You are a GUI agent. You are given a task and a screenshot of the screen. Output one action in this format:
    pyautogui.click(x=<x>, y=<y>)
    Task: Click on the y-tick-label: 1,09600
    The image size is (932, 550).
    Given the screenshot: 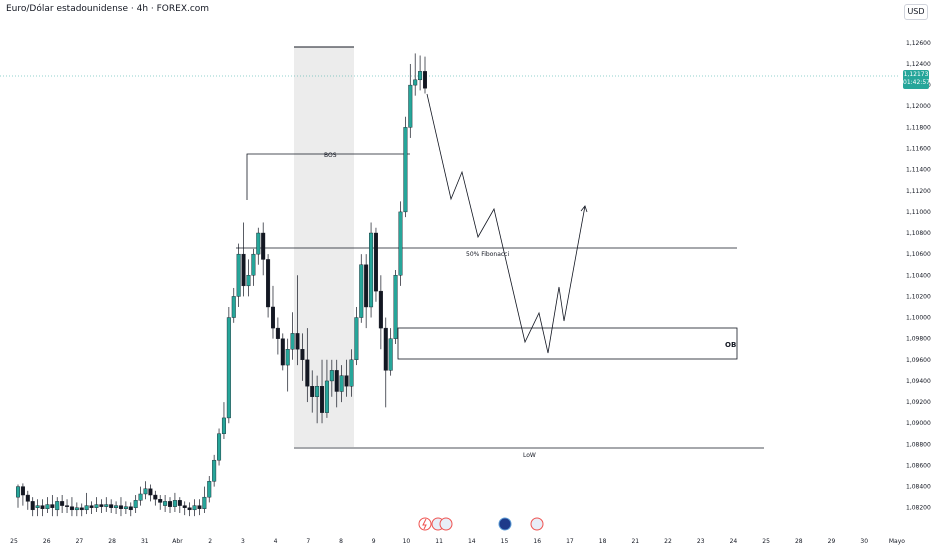 What is the action you would take?
    pyautogui.click(x=918, y=360)
    